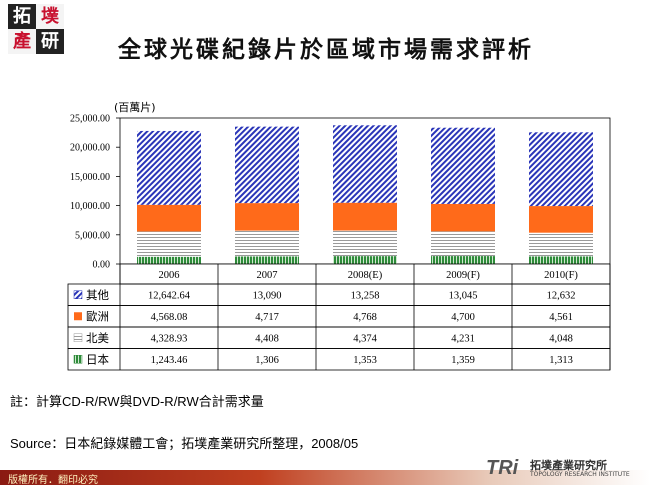 This screenshot has width=650, height=486. I want to click on brand-tri: TRi, so click(502, 468).